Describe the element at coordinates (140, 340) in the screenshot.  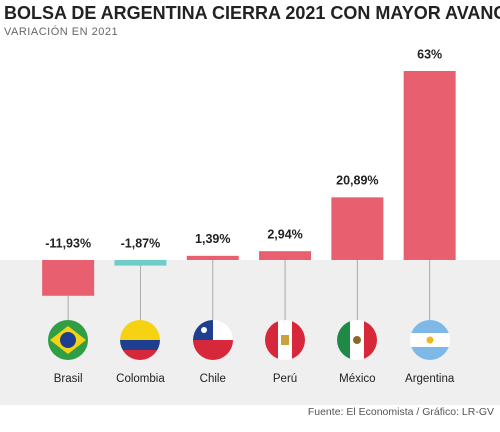
I see `flag-colombia` at that location.